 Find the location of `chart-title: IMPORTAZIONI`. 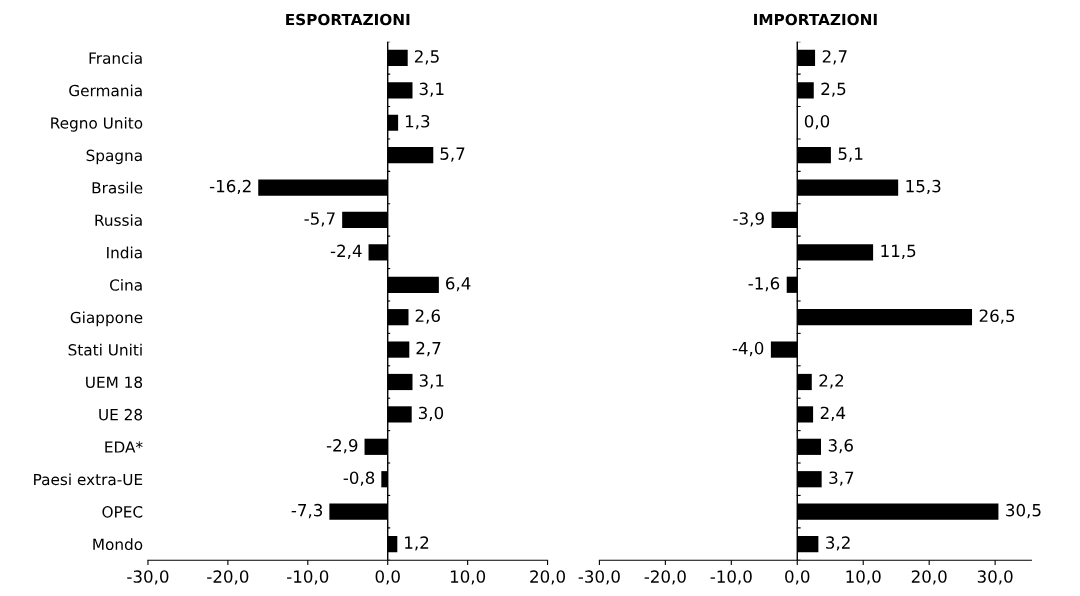

chart-title: IMPORTAZIONI is located at coordinates (815, 19).